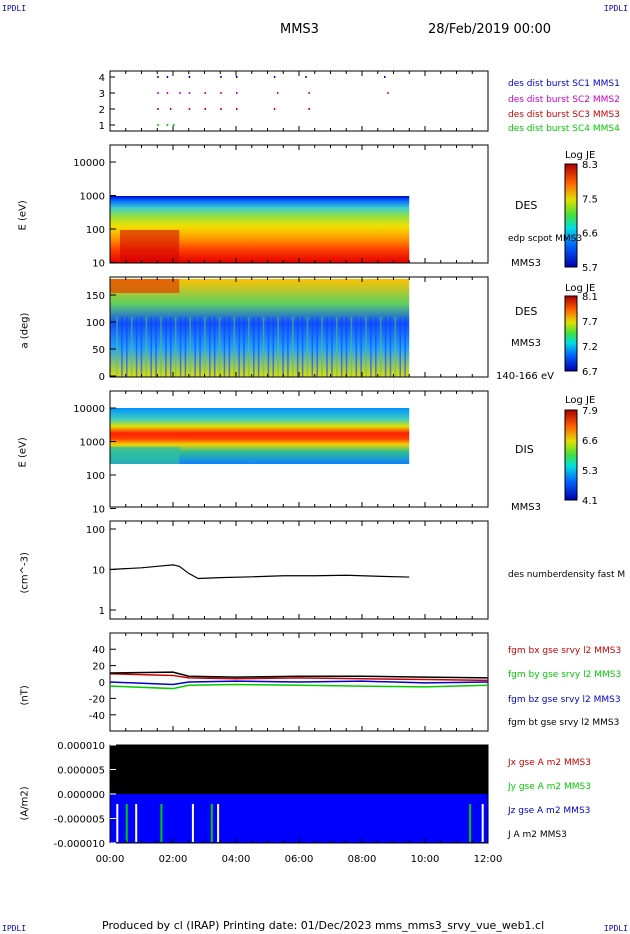 The width and height of the screenshot is (630, 934). Describe the element at coordinates (92, 197) in the screenshot. I see `ytick-des-energy: 1000` at that location.